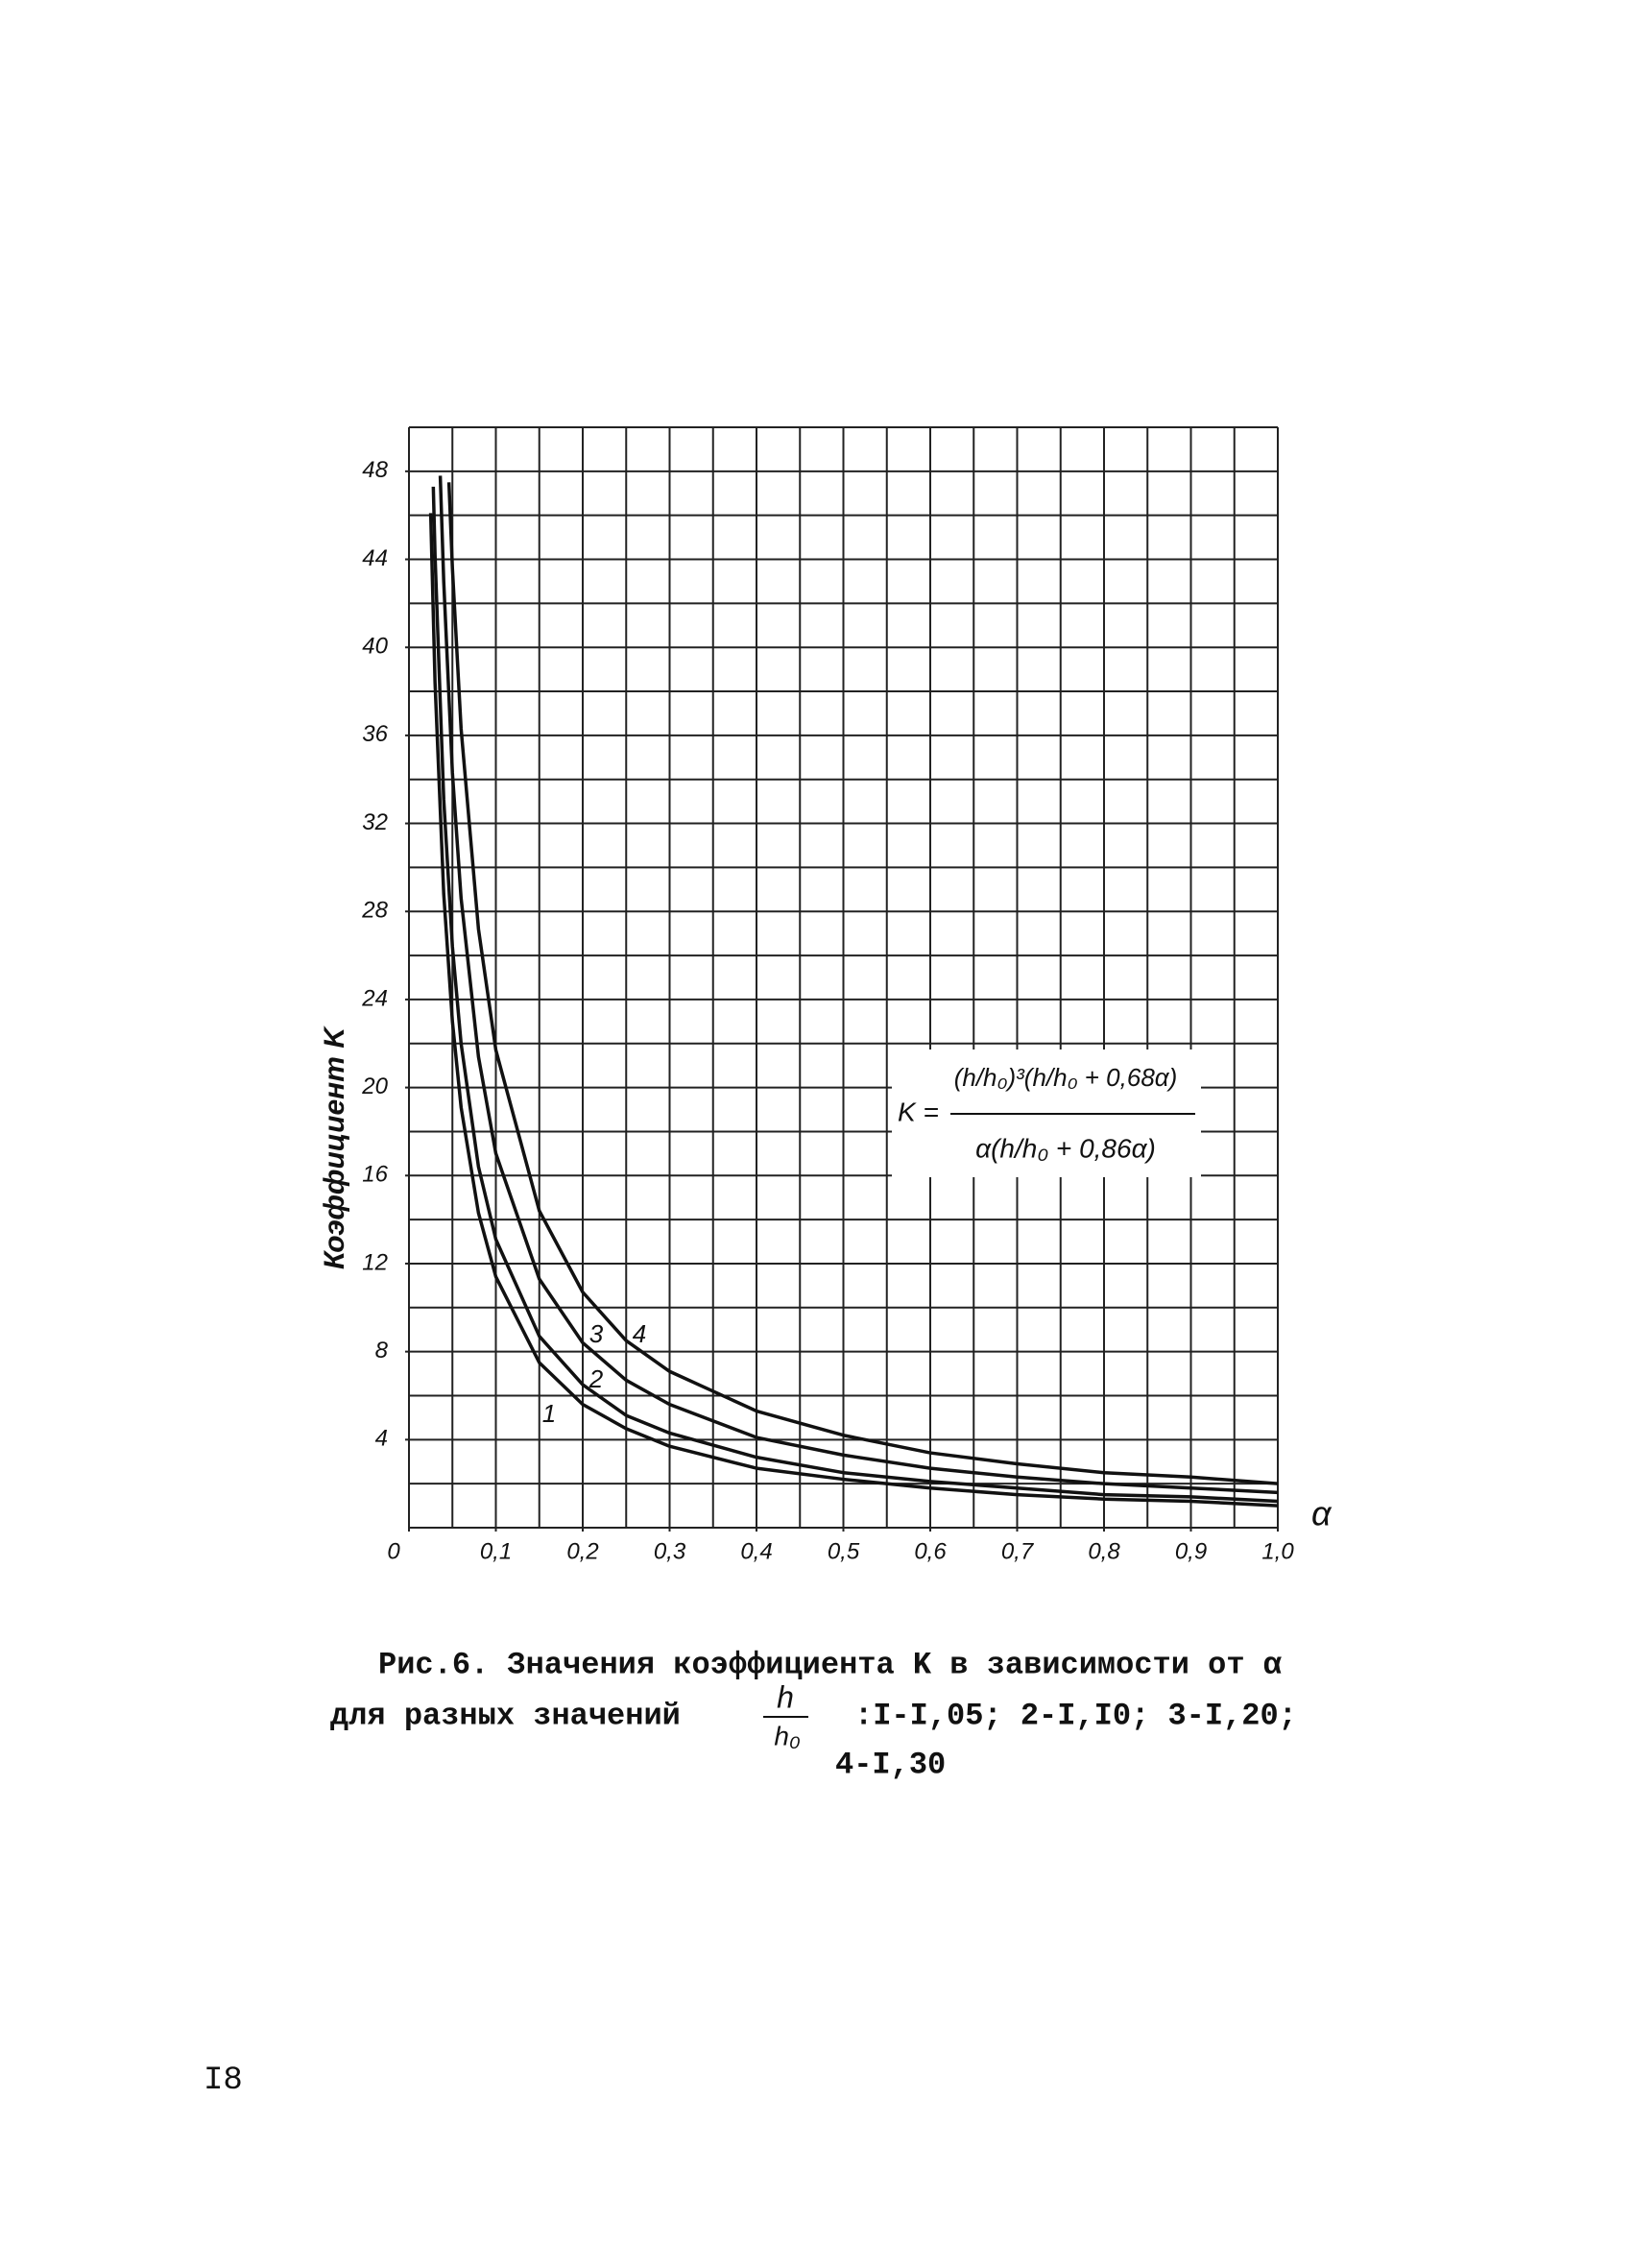 Image resolution: width=1633 pixels, height=2268 pixels. What do you see at coordinates (1277, 1551) in the screenshot?
I see `x-tick-label: 1,0` at bounding box center [1277, 1551].